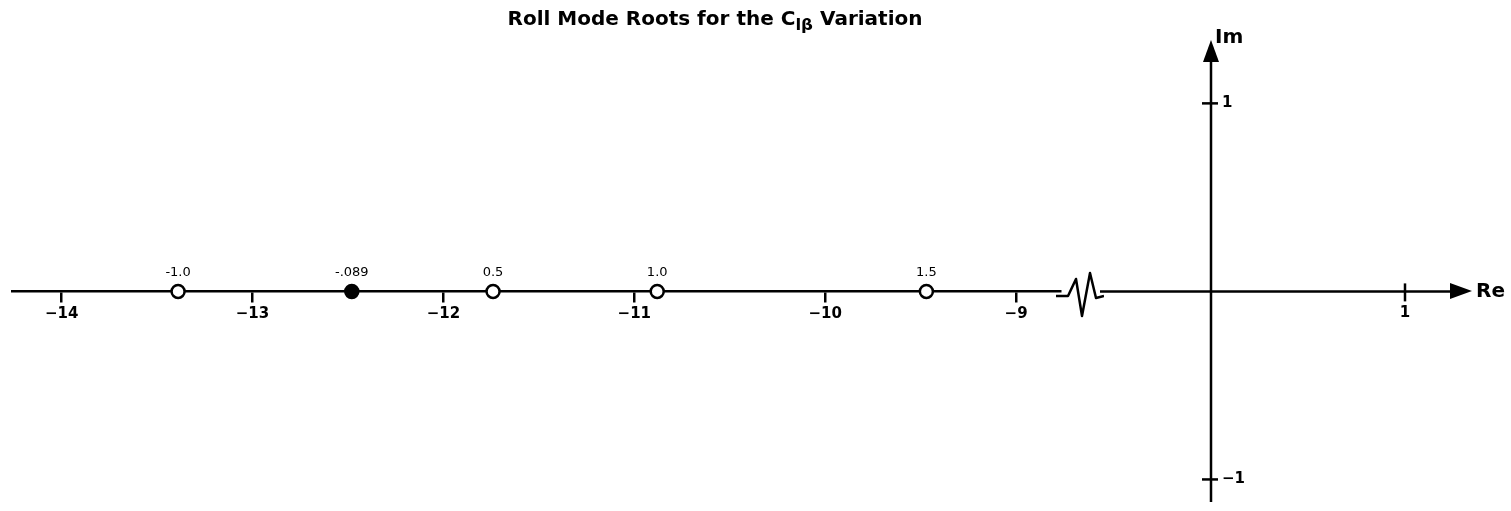  I want to click on annotation: 1.5, so click(926, 272).